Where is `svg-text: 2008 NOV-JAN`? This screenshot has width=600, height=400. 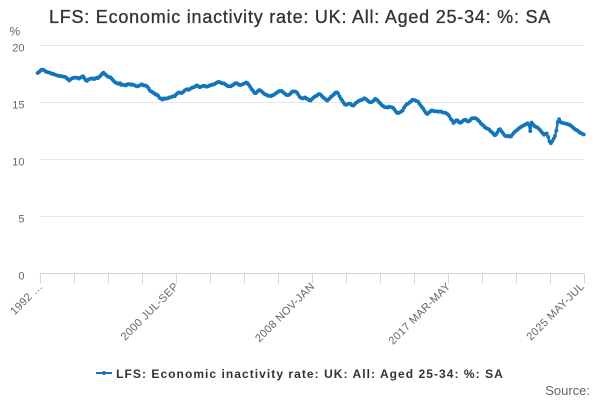
svg-text: 2008 NOV-JAN is located at coordinates (285, 313).